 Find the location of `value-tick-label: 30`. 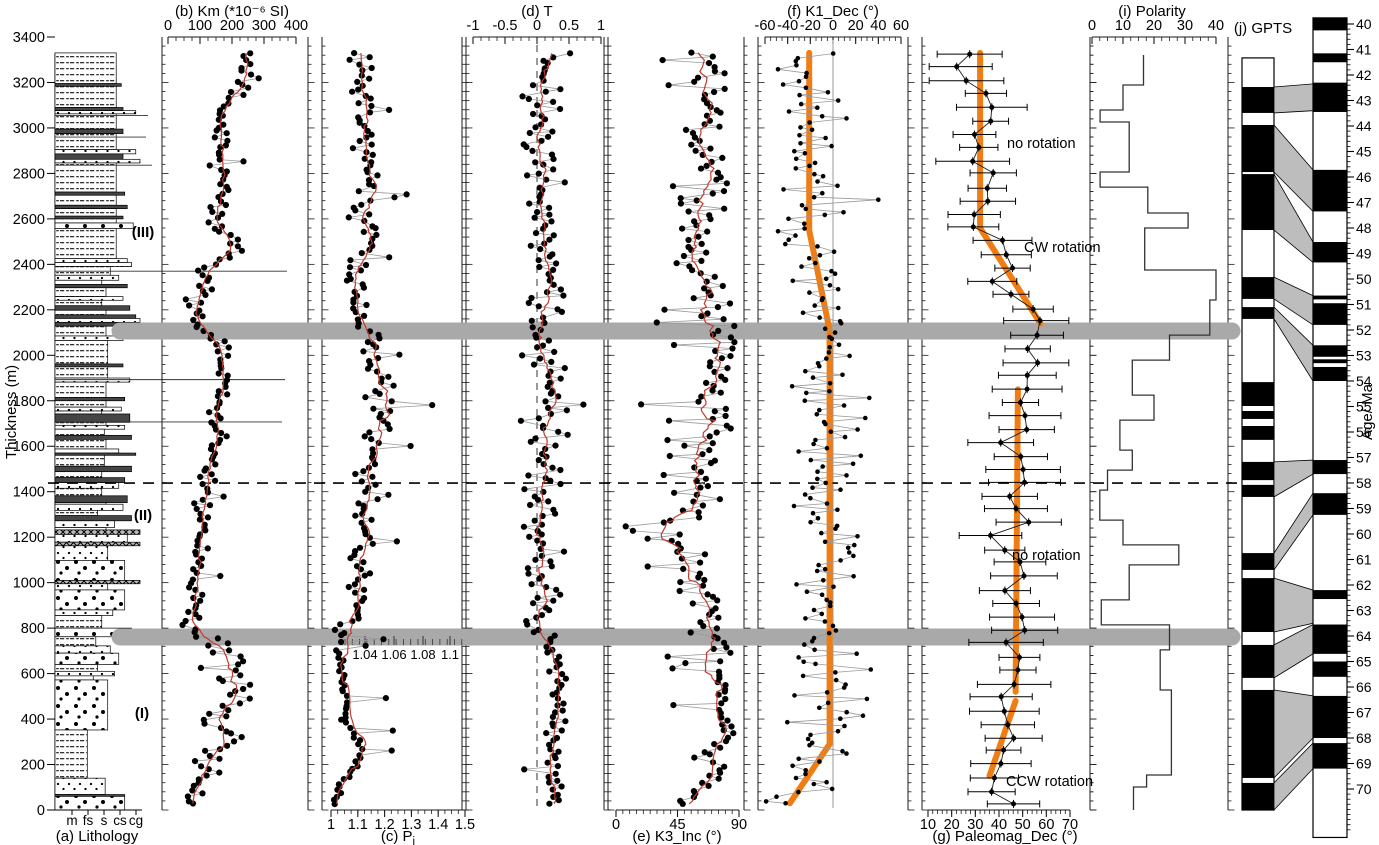

value-tick-label: 30 is located at coordinates (1185, 26).